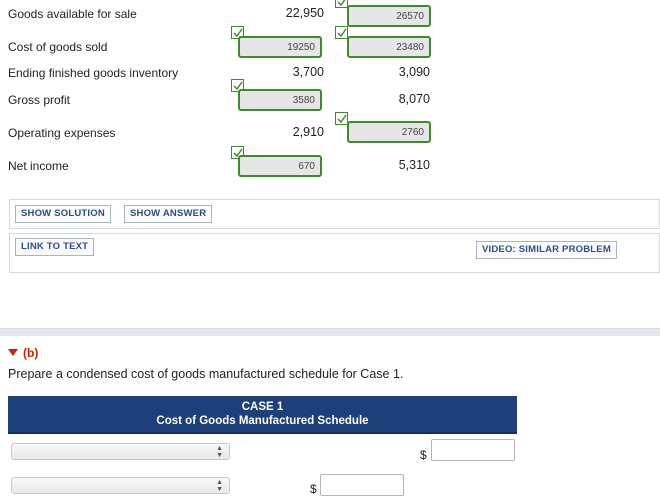 The width and height of the screenshot is (660, 496). What do you see at coordinates (280, 166) in the screenshot?
I see `case1-net-income-input: 670` at bounding box center [280, 166].